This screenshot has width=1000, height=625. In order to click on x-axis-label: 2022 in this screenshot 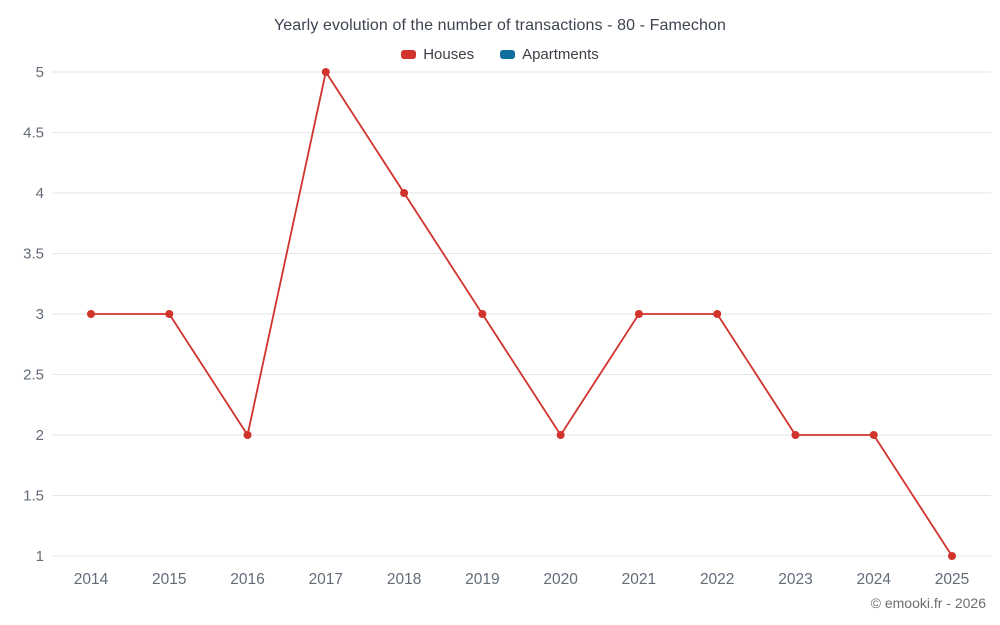, I will do `click(717, 579)`.